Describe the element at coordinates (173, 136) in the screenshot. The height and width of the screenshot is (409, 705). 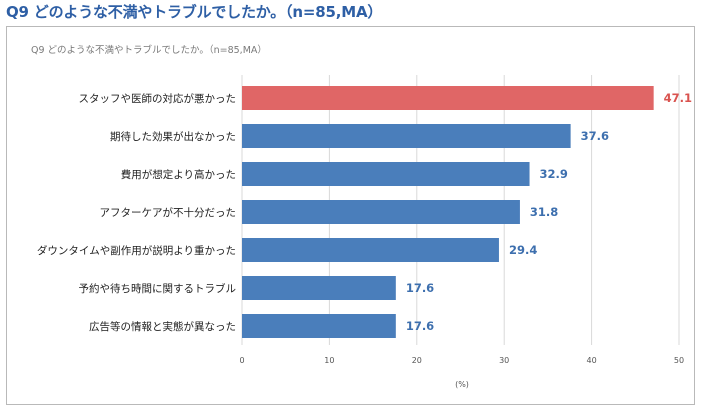
I see `category-label: 期待した効果が出なかった` at that location.